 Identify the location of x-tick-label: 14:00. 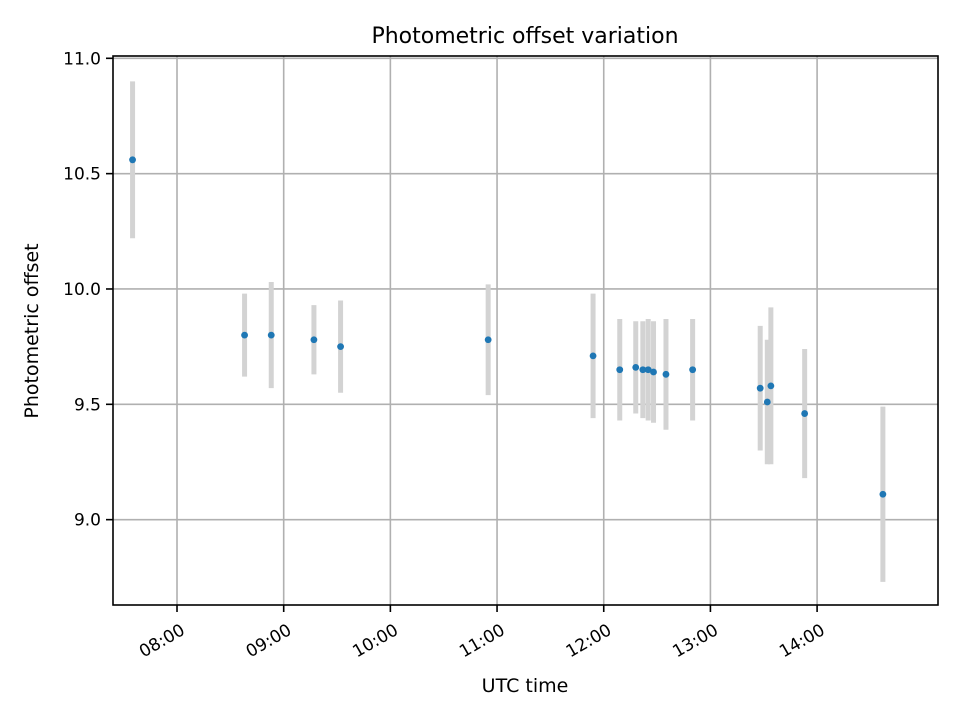
(802, 641).